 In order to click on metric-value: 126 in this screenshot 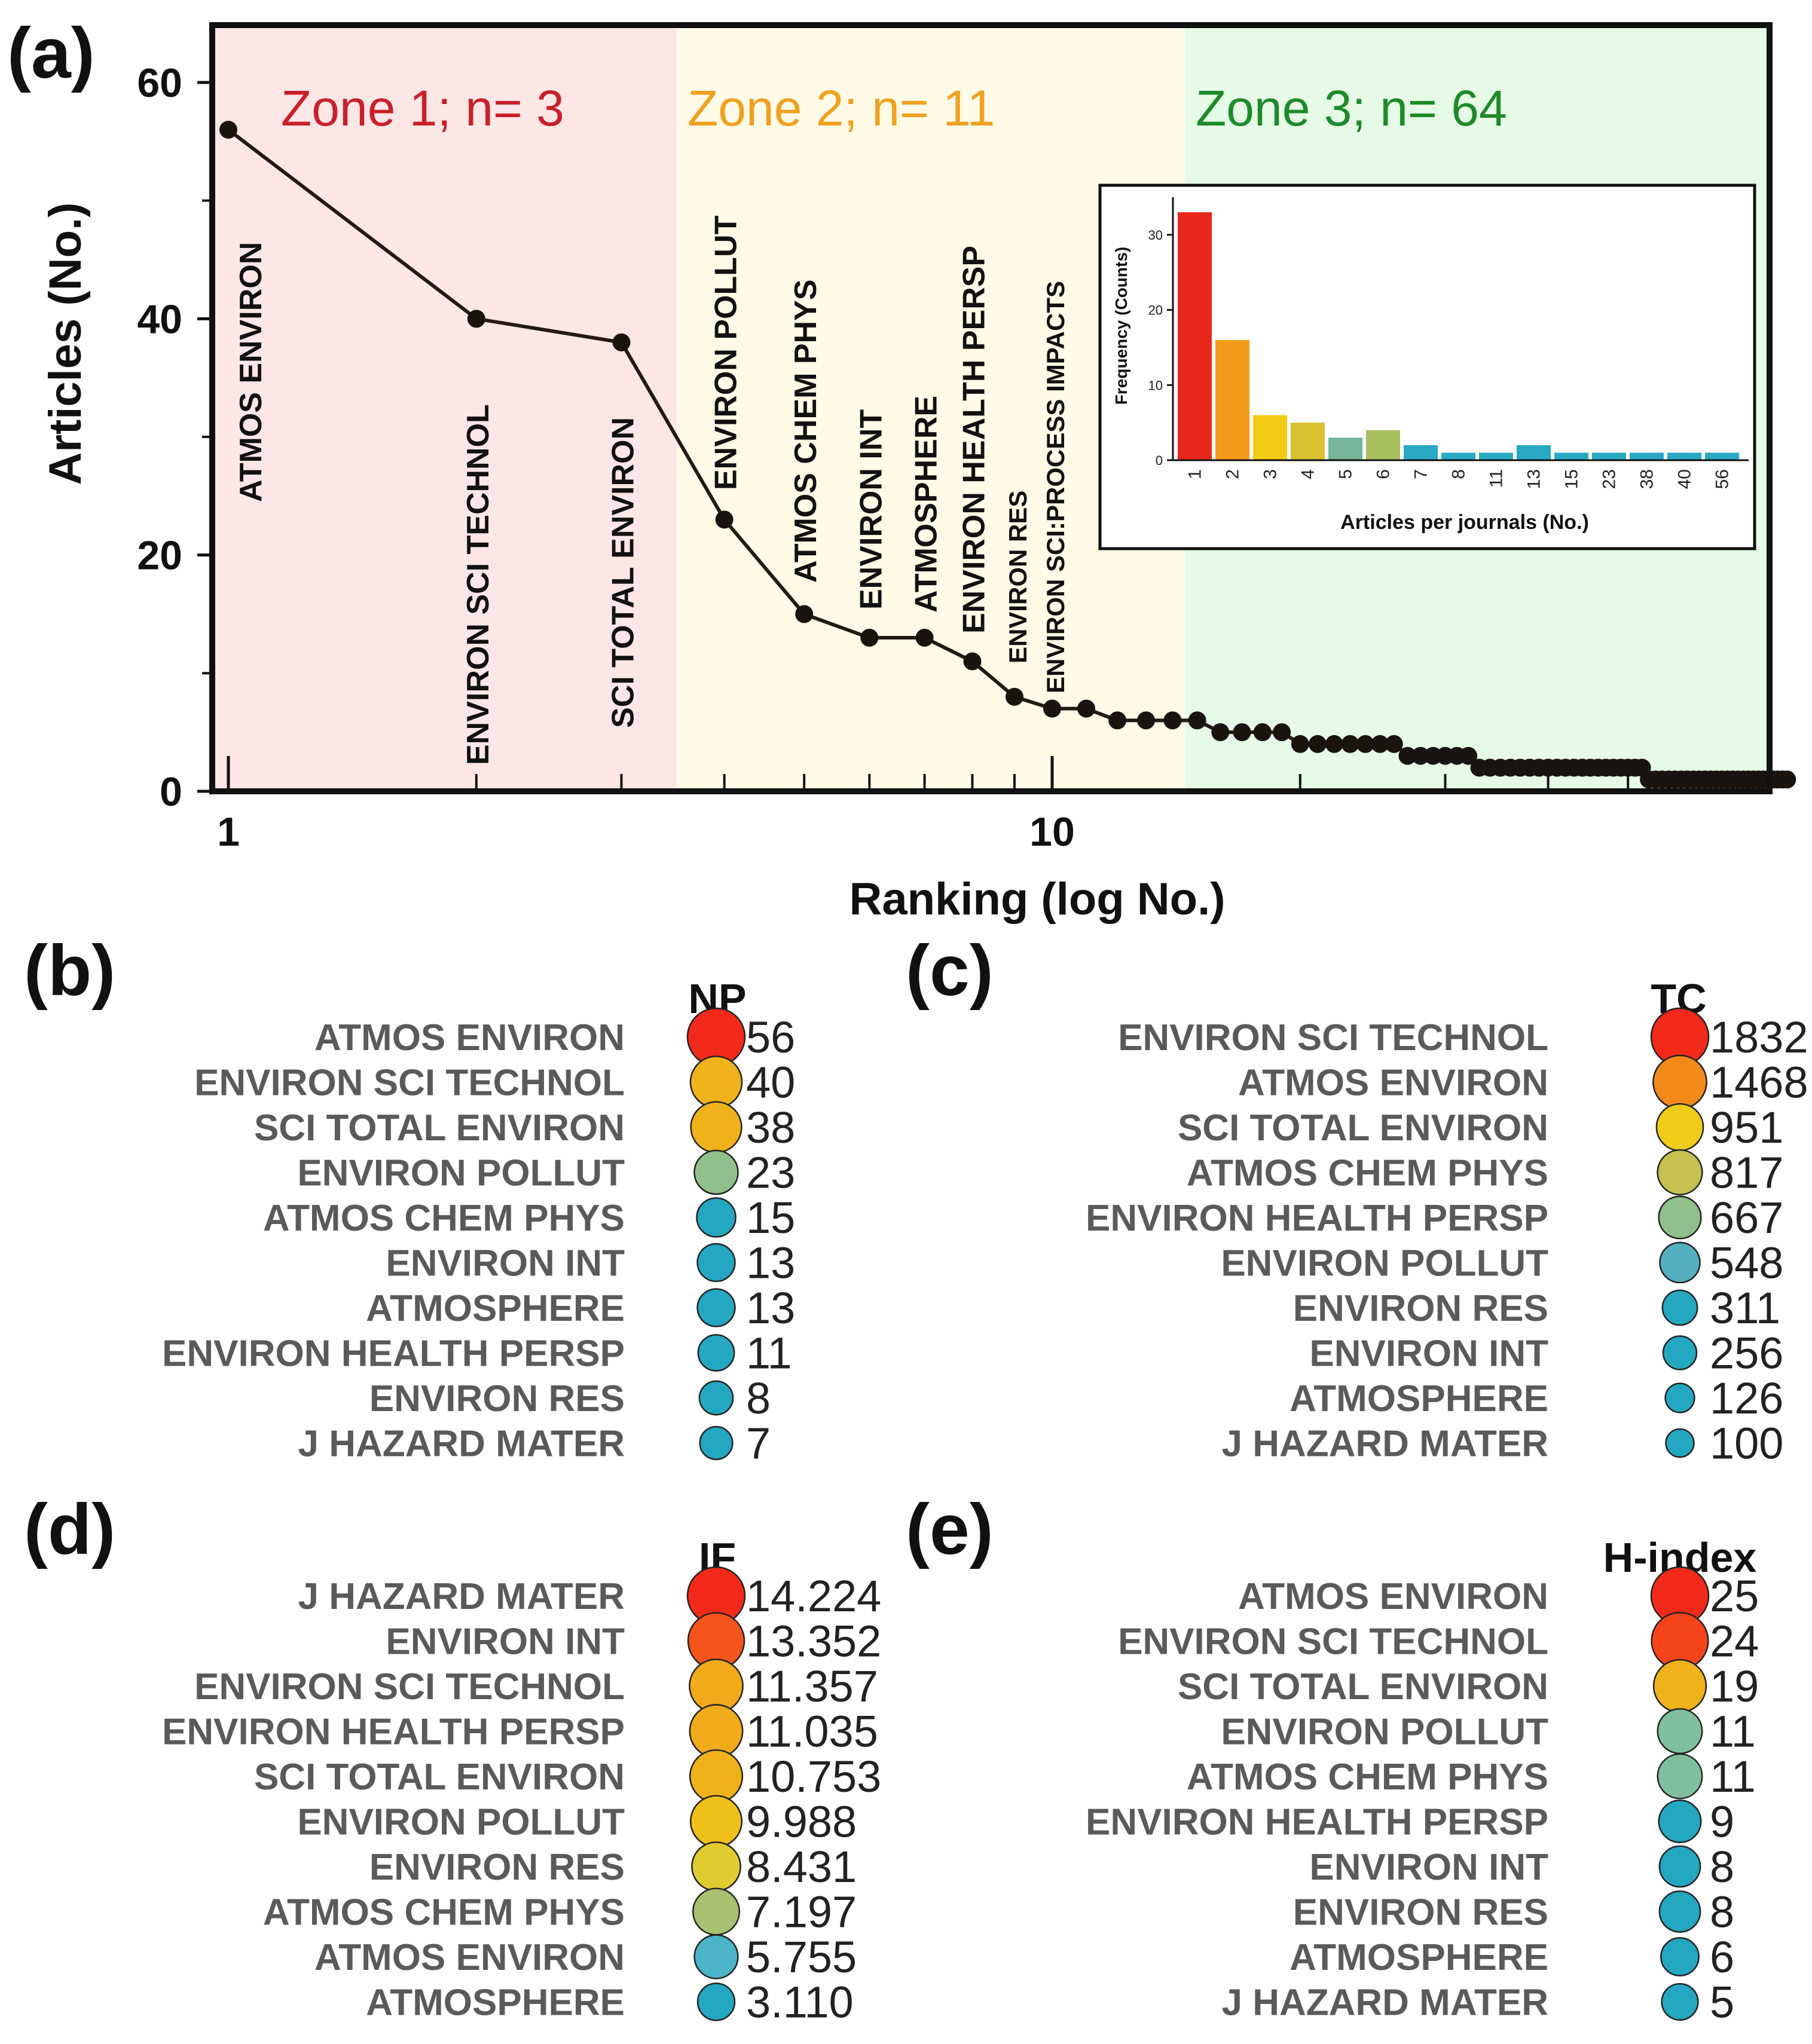, I will do `click(1746, 1398)`.